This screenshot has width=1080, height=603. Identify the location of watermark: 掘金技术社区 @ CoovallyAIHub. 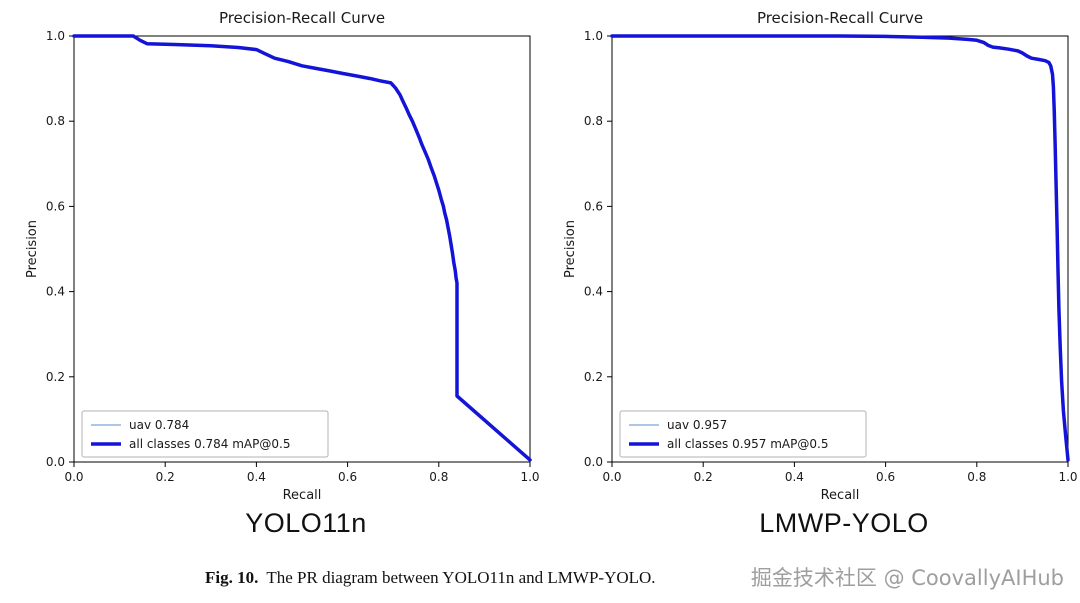
(907, 578).